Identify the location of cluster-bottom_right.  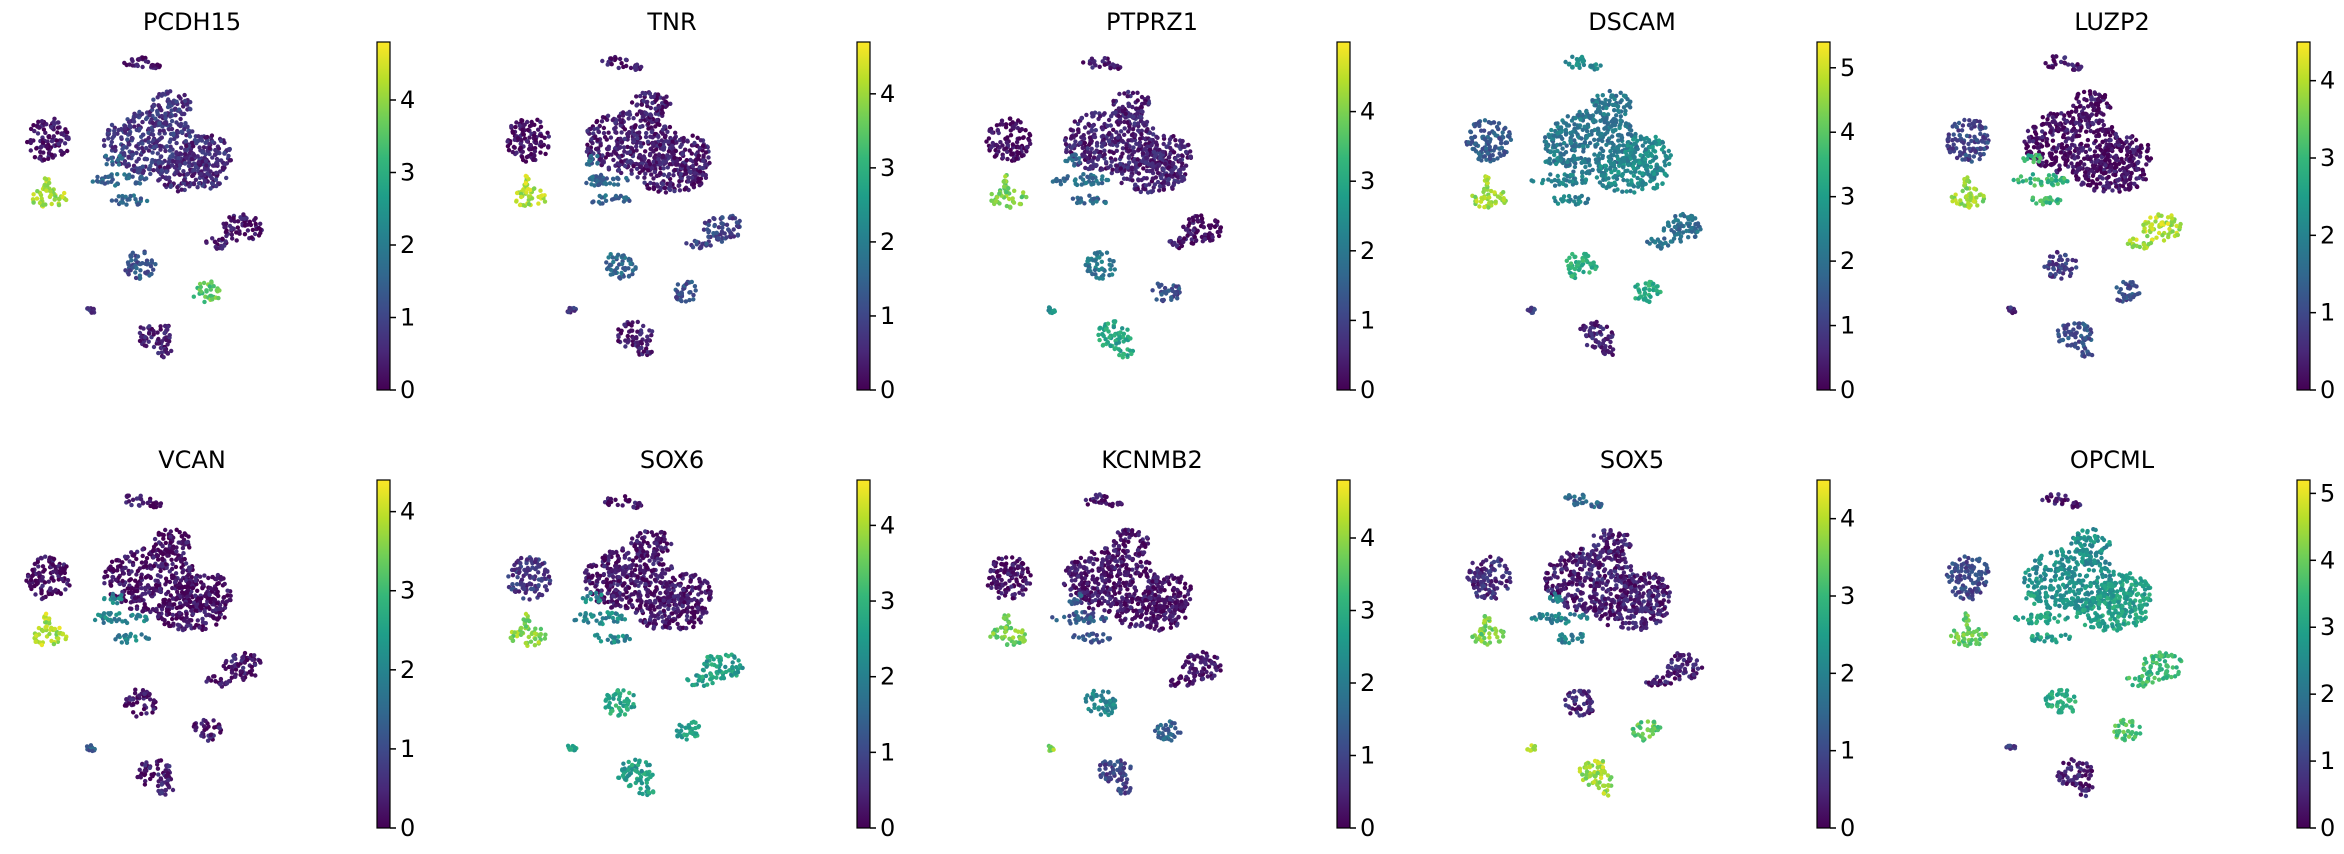
(1166, 292).